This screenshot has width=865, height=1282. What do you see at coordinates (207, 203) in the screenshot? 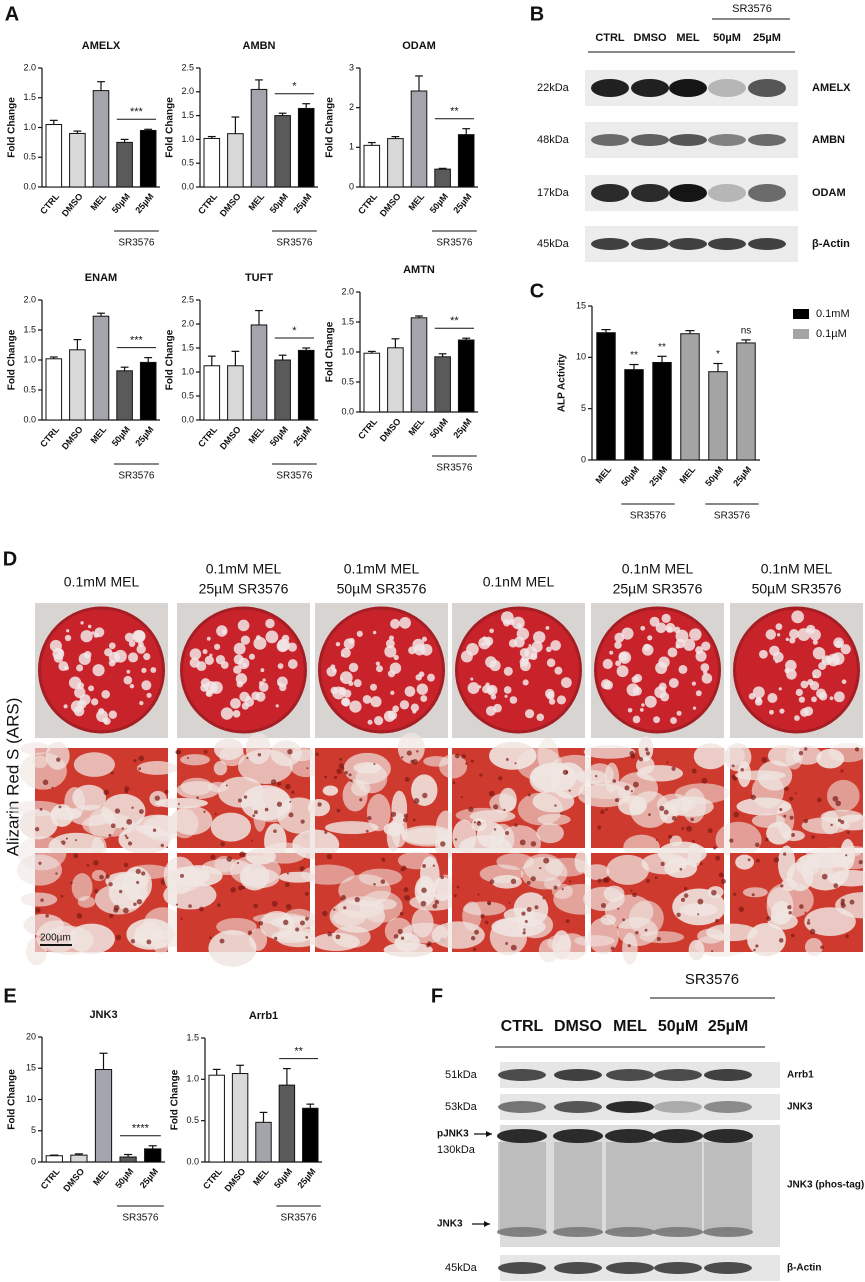
I see `x-tick-label: CTRL` at bounding box center [207, 203].